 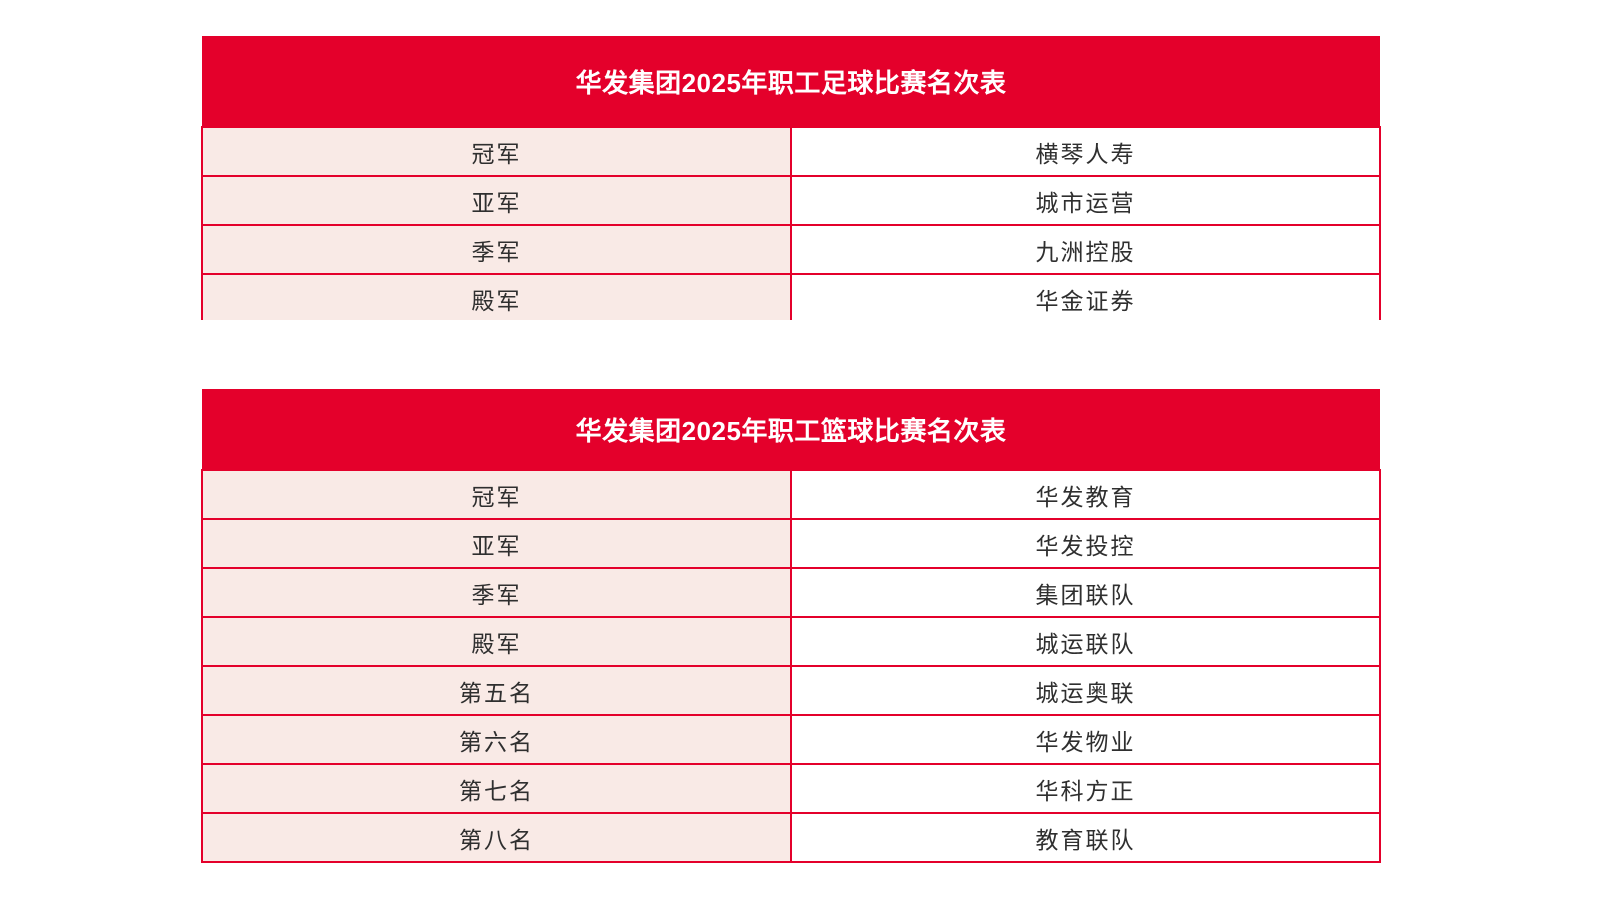 What do you see at coordinates (1085, 690) in the screenshot?
I see `team-name: 城运奥联` at bounding box center [1085, 690].